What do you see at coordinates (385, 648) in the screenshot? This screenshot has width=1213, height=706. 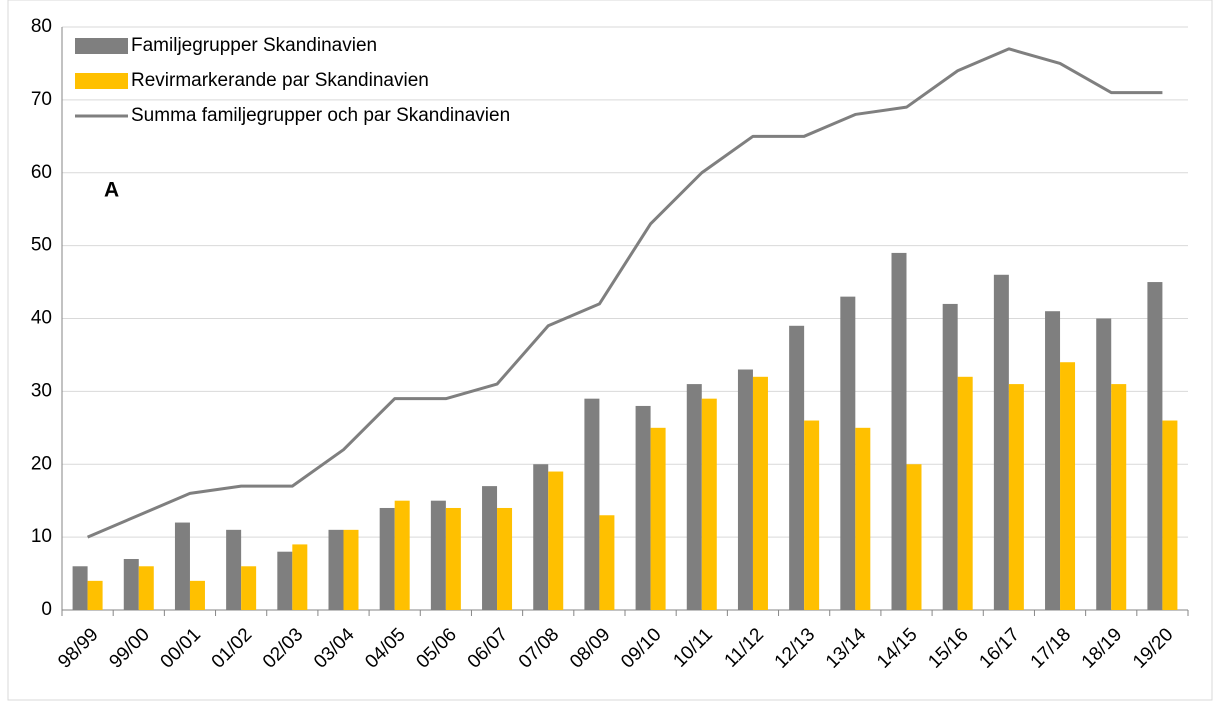 I see `x-tick-label: 04/05` at bounding box center [385, 648].